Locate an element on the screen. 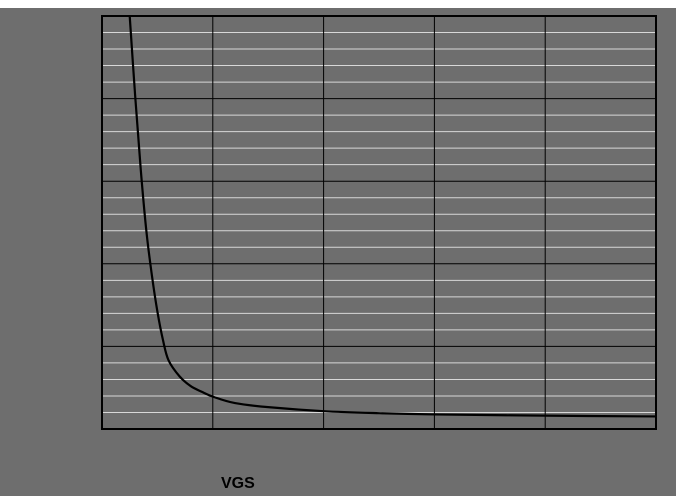 Image resolution: width=678 pixels, height=496 pixels. right-border is located at coordinates (677, 248).